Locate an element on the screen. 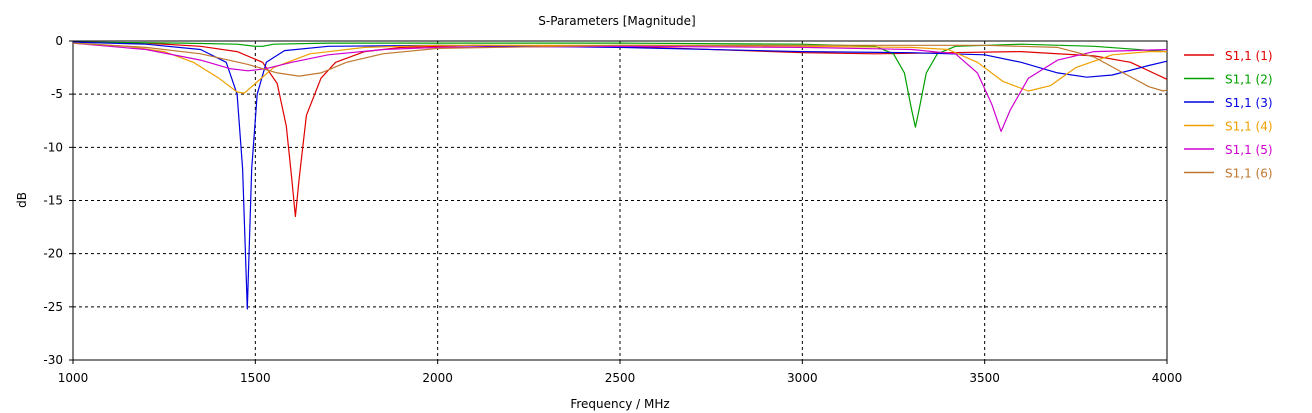  legend-label: S1,1 (2) is located at coordinates (1249, 80).